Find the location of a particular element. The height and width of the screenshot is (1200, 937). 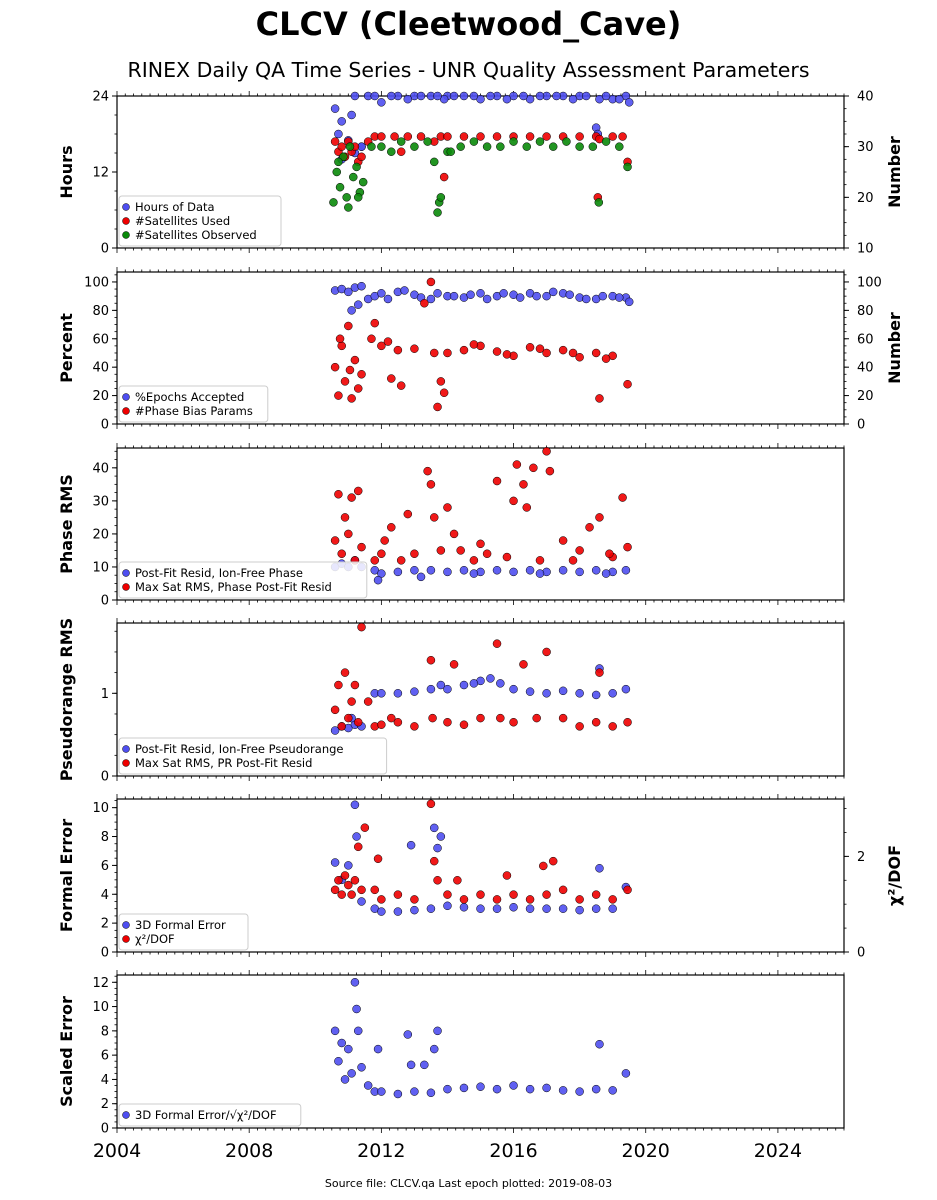

y-tick-label: 4 is located at coordinates (105, 895).